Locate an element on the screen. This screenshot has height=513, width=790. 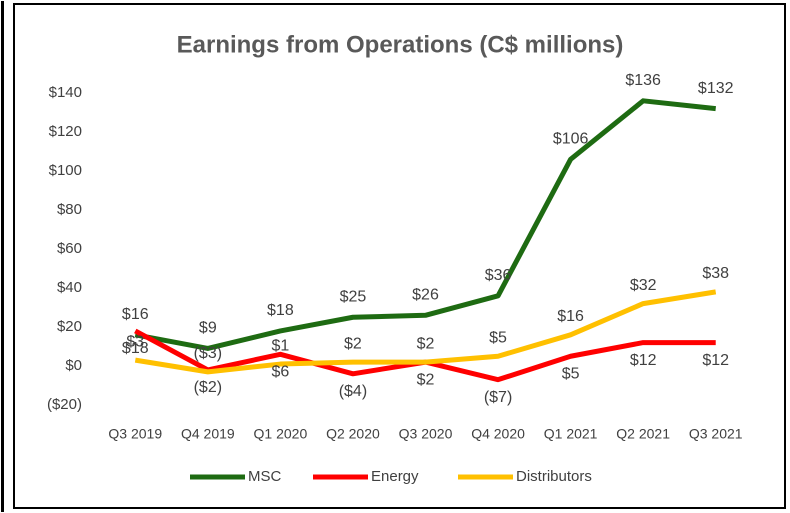
legend-label: MSC is located at coordinates (265, 476).